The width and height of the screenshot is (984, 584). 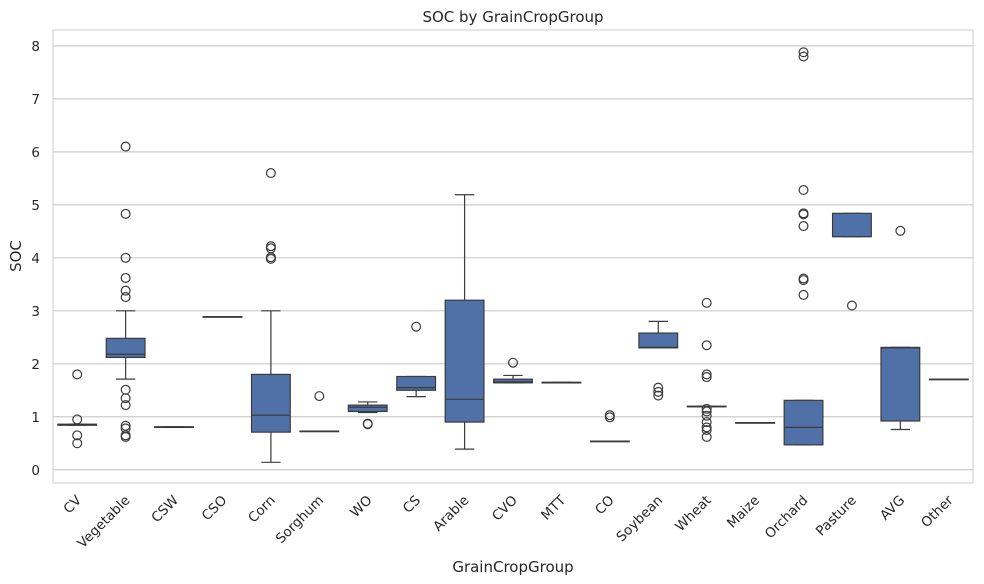 I want to click on y-tick-label: 8, so click(x=35, y=47).